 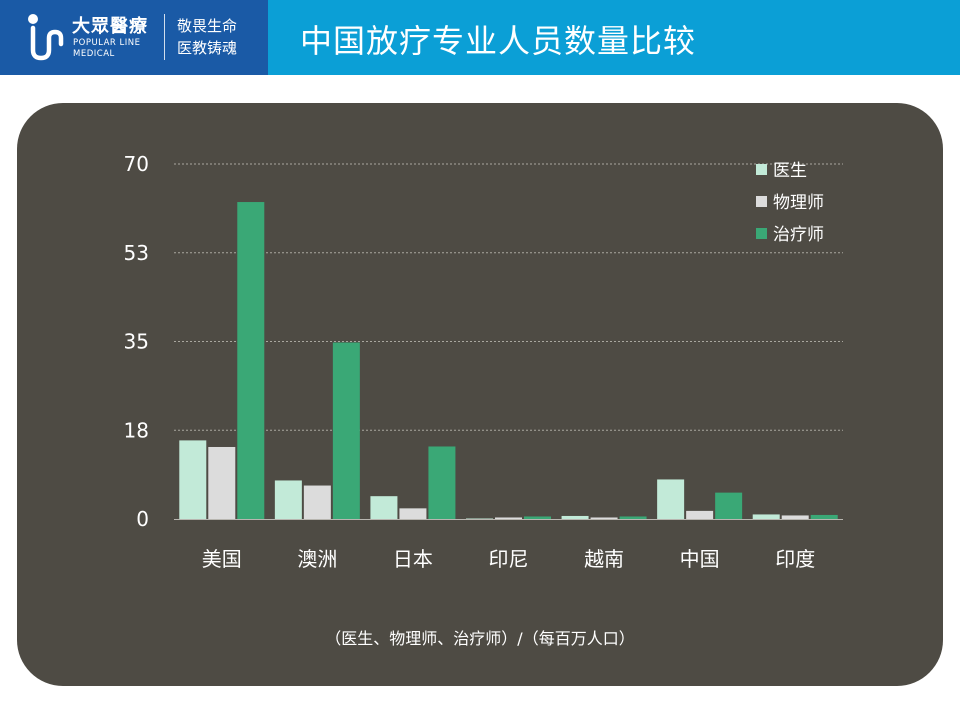 What do you see at coordinates (798, 235) in the screenshot?
I see `legend-label: 治疗师` at bounding box center [798, 235].